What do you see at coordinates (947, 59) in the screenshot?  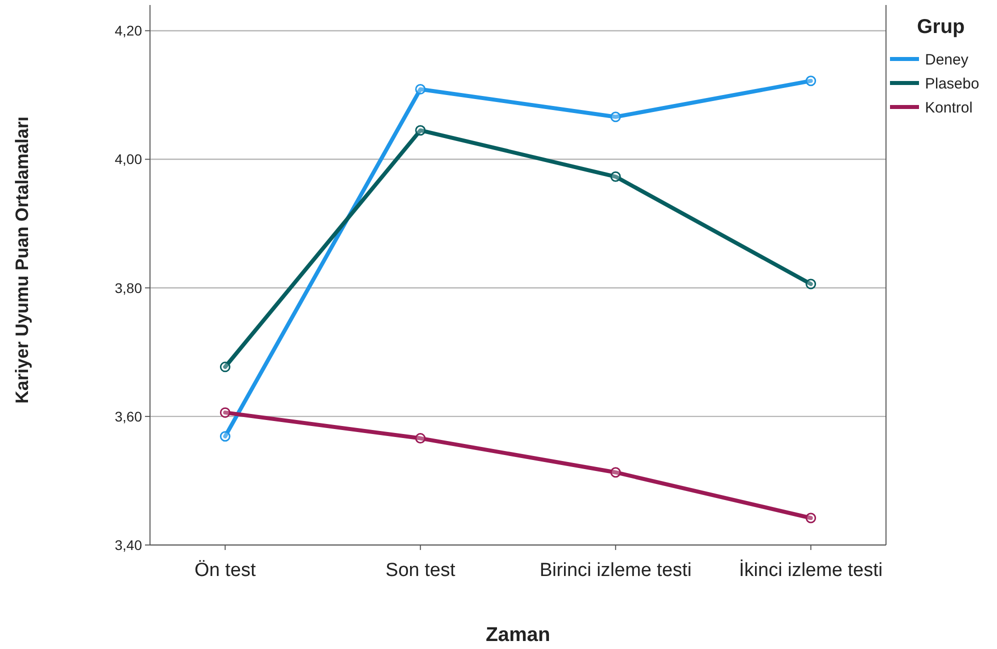 I see `legend-label: Deney` at bounding box center [947, 59].